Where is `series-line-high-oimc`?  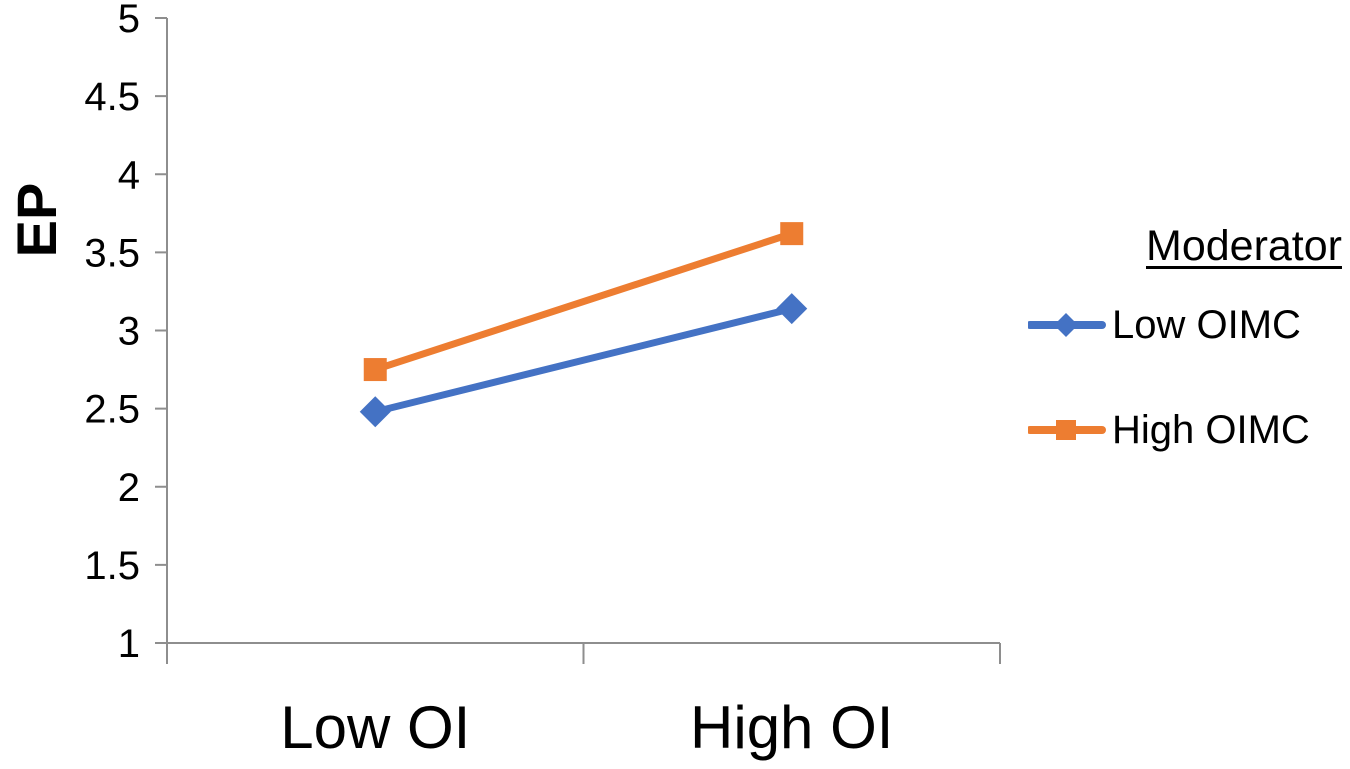 series-line-high-oimc is located at coordinates (583, 302).